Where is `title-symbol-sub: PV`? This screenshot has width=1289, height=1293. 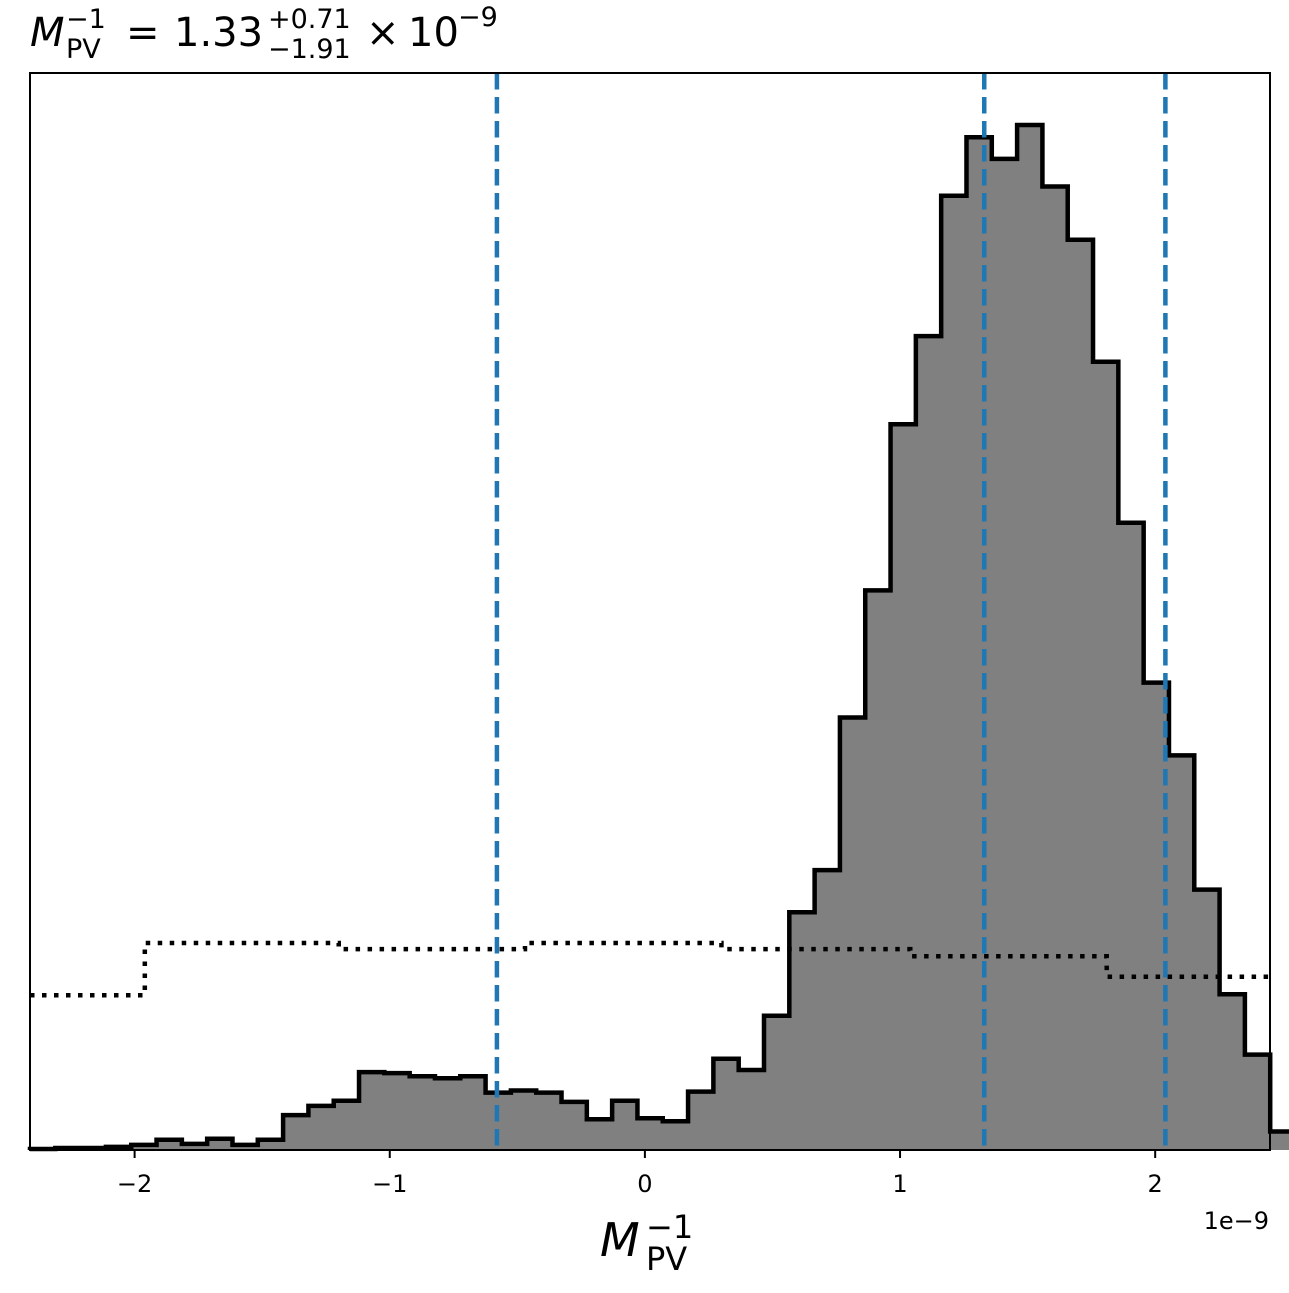 title-symbol-sub: PV is located at coordinates (83, 49).